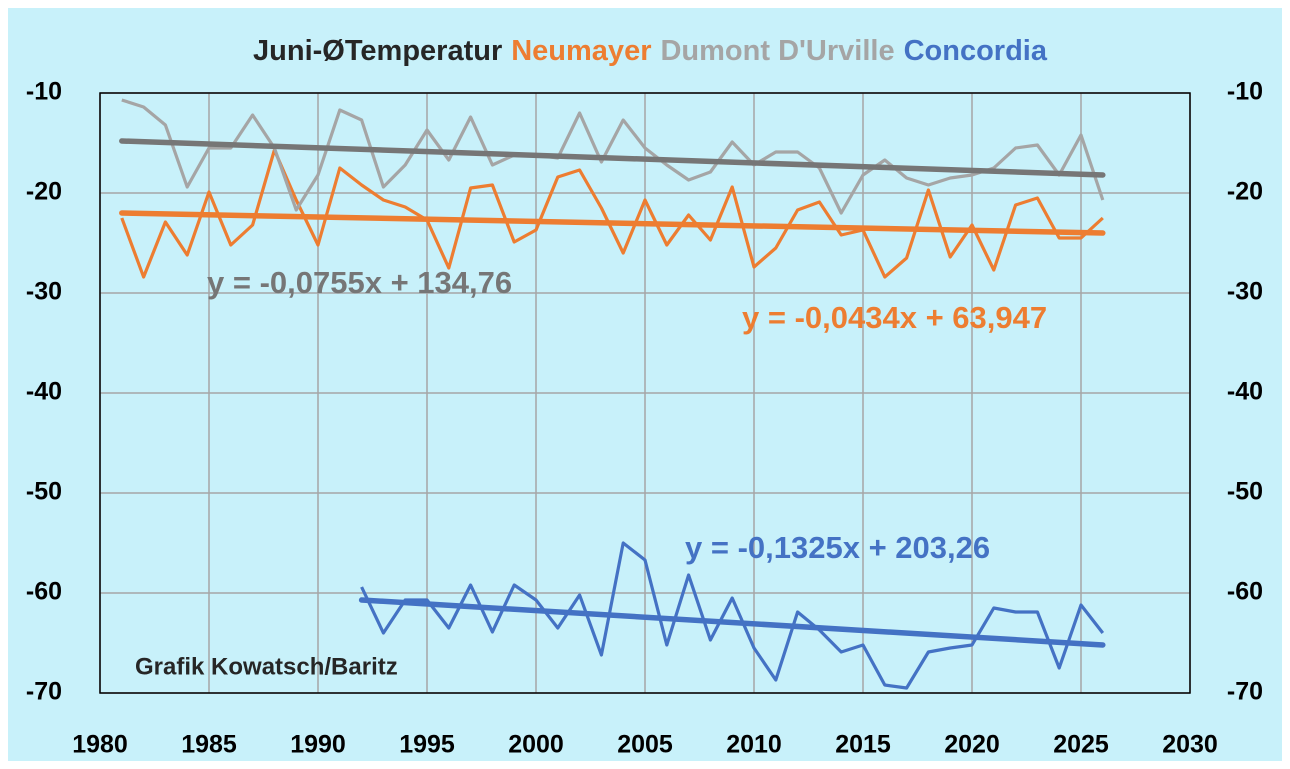 Image resolution: width=1290 pixels, height=769 pixels. I want to click on x-tick-label: 1995, so click(427, 745).